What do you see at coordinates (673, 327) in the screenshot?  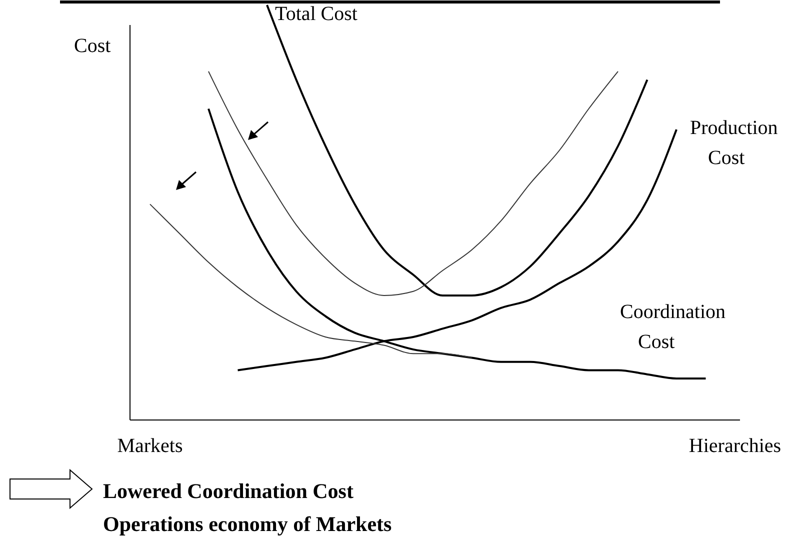 I see `series-label: Coordination Cost` at bounding box center [673, 327].